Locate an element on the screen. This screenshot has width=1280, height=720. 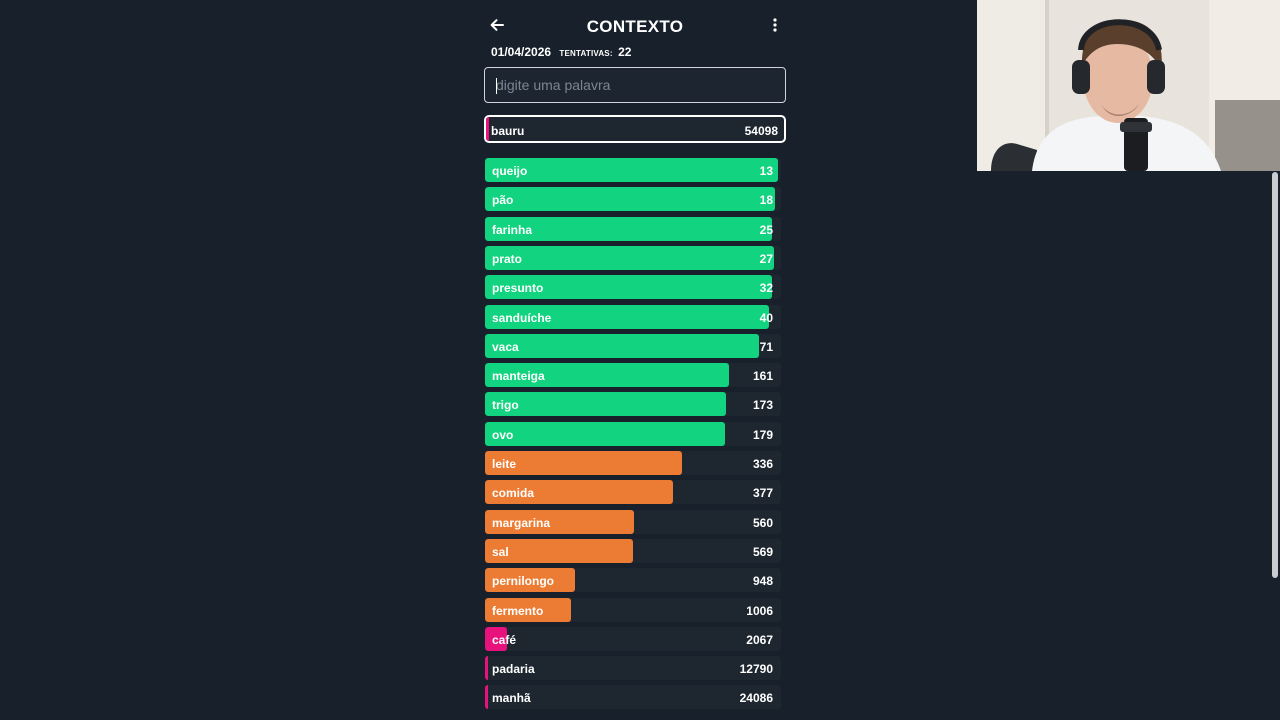
guess-word: margarina is located at coordinates (521, 523).